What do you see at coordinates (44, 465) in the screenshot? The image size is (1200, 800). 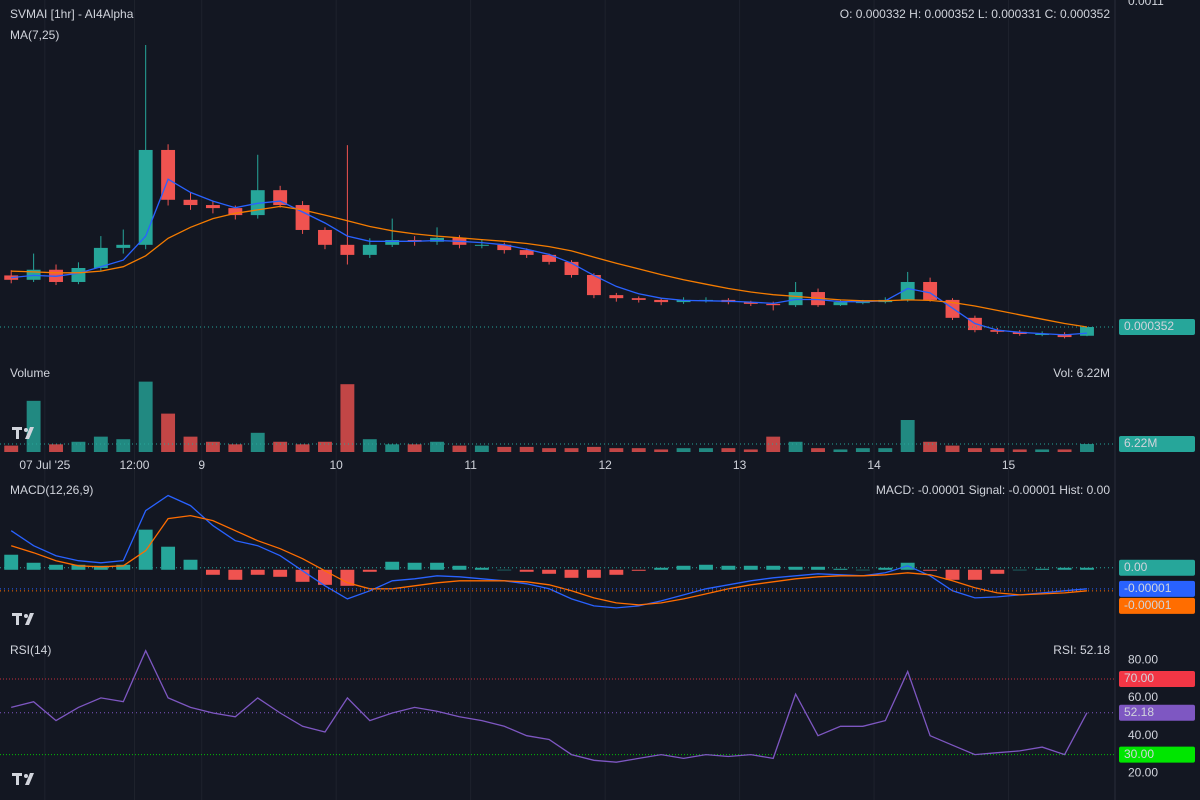 I see `x-tick-label: 07 Jul '25` at bounding box center [44, 465].